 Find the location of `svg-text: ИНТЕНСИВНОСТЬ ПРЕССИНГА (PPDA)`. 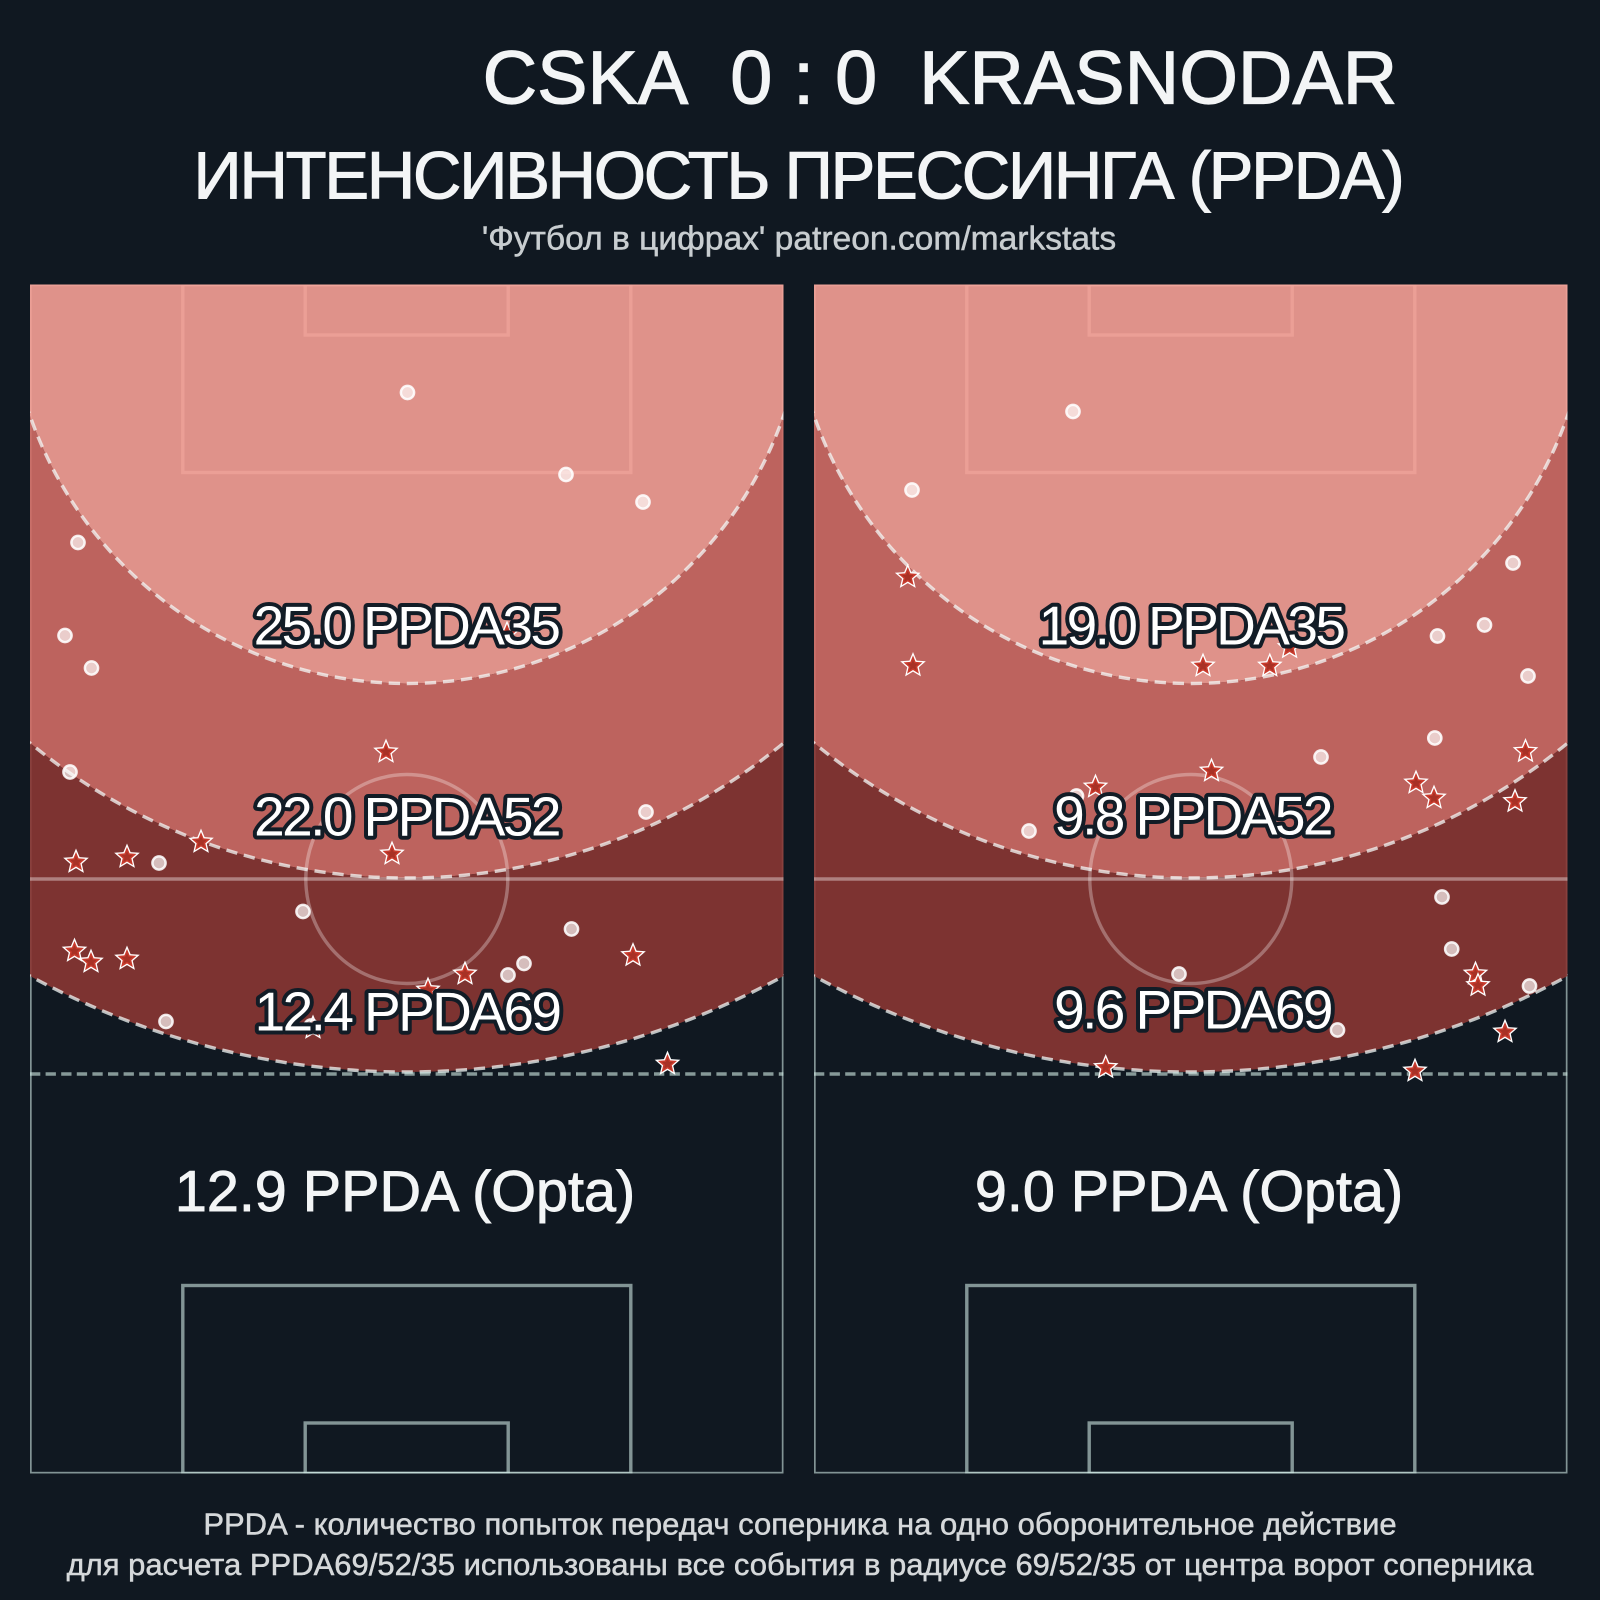

svg-text: ИНТЕНСИВНОСТЬ ПРЕССИНГА (PPDA) is located at coordinates (798, 176).